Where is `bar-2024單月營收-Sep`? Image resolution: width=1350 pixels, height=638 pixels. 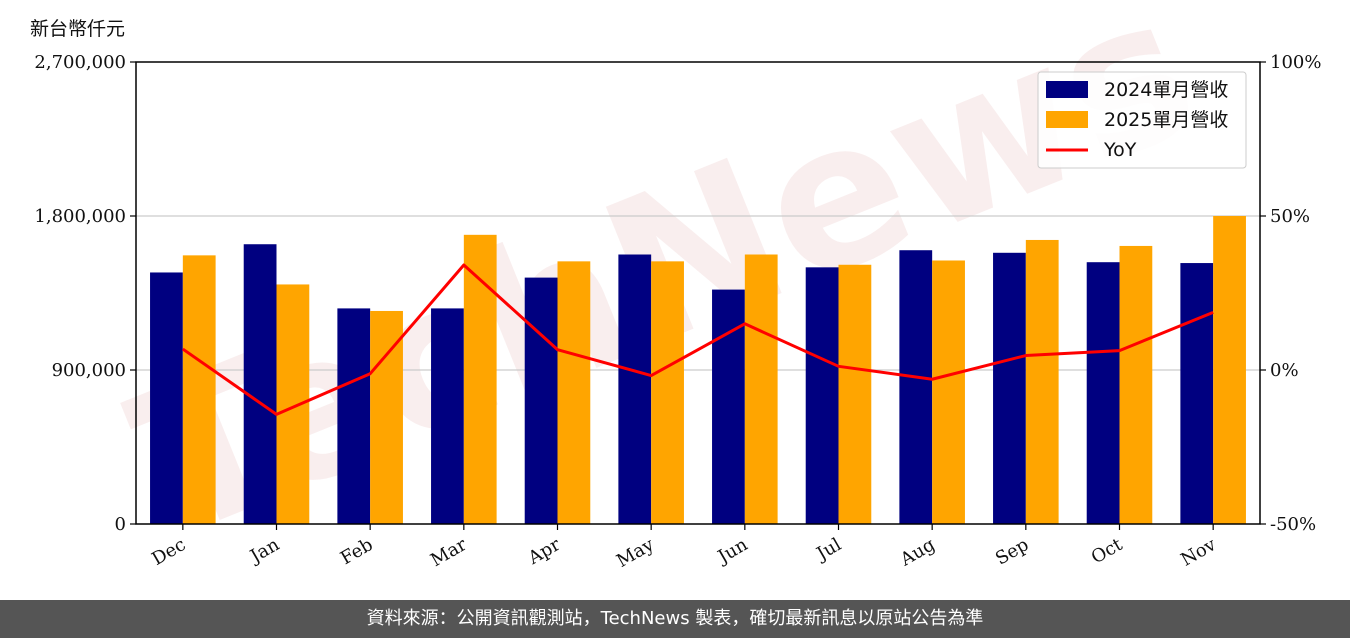
bar-2024單月營收-Sep is located at coordinates (1009, 388).